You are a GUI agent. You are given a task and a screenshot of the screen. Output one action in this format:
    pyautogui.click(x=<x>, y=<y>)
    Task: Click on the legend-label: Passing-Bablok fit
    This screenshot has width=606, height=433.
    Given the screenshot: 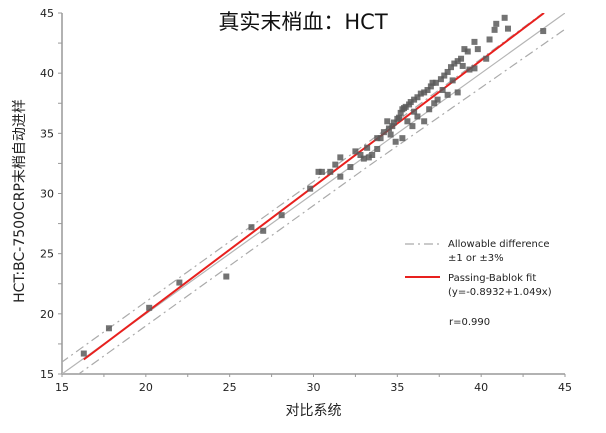 What is the action you would take?
    pyautogui.click(x=492, y=278)
    